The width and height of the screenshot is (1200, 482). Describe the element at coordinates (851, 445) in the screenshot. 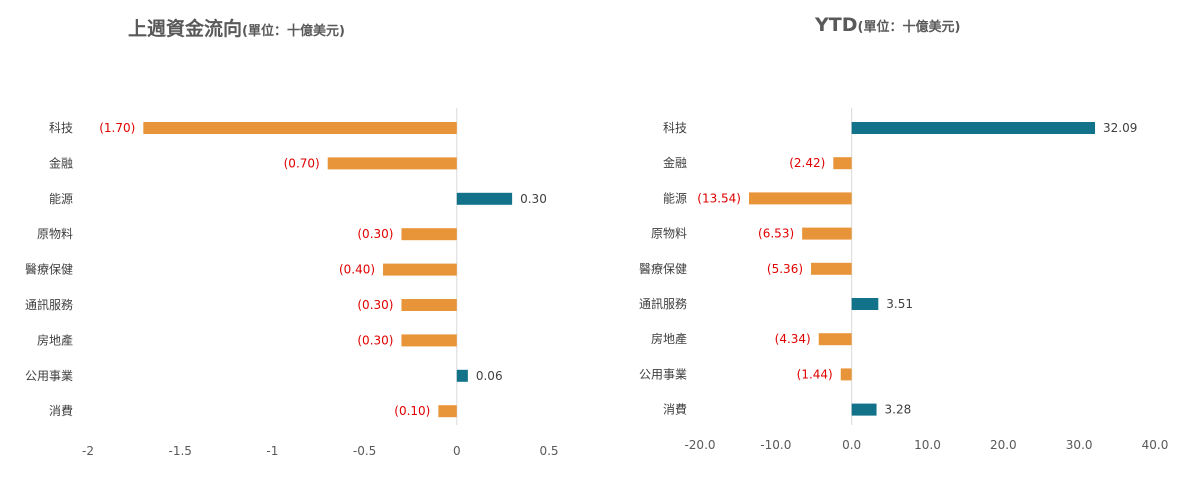

I see `right-x-tick-label: 0.0` at that location.